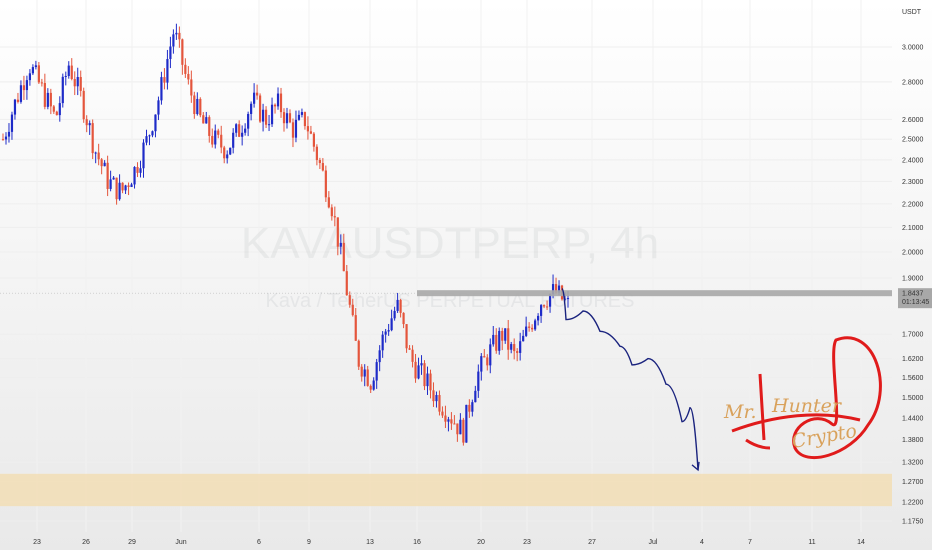  Describe the element at coordinates (309, 542) in the screenshot. I see `time-tick-label: 9` at that location.